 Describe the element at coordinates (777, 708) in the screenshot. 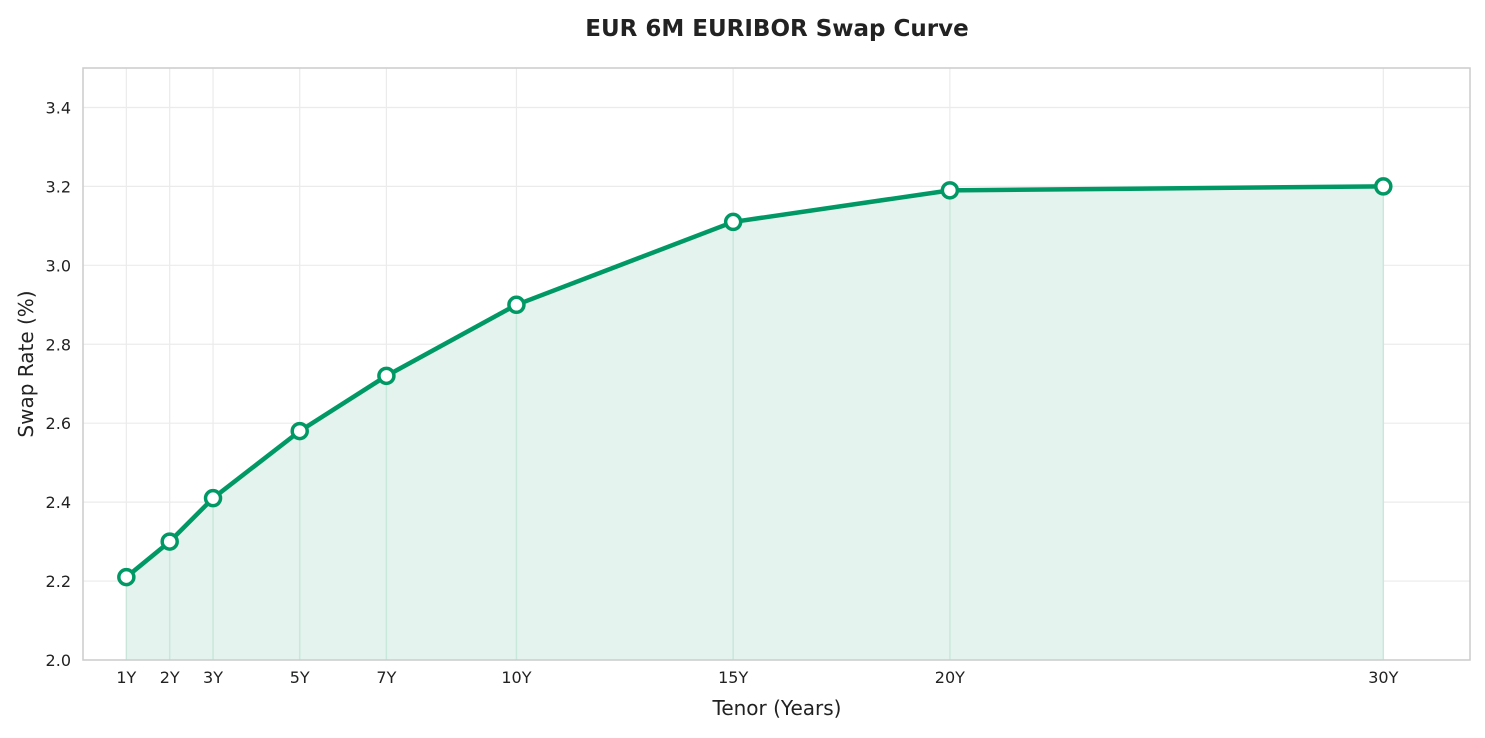

I see `x-axis-label: Tenor (Years)` at that location.